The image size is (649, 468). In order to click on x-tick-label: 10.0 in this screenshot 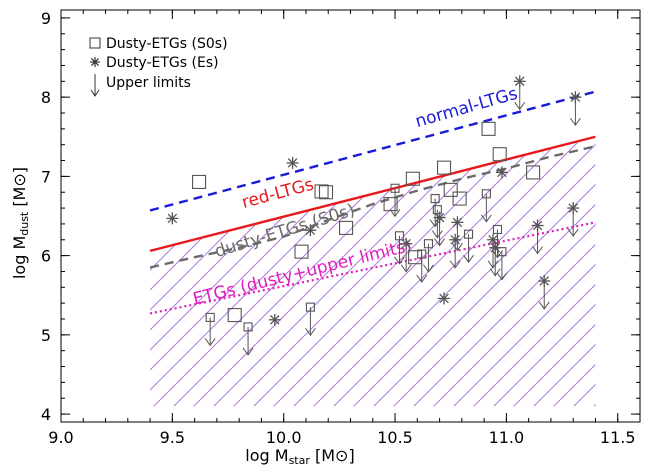, I will do `click(284, 437)`.